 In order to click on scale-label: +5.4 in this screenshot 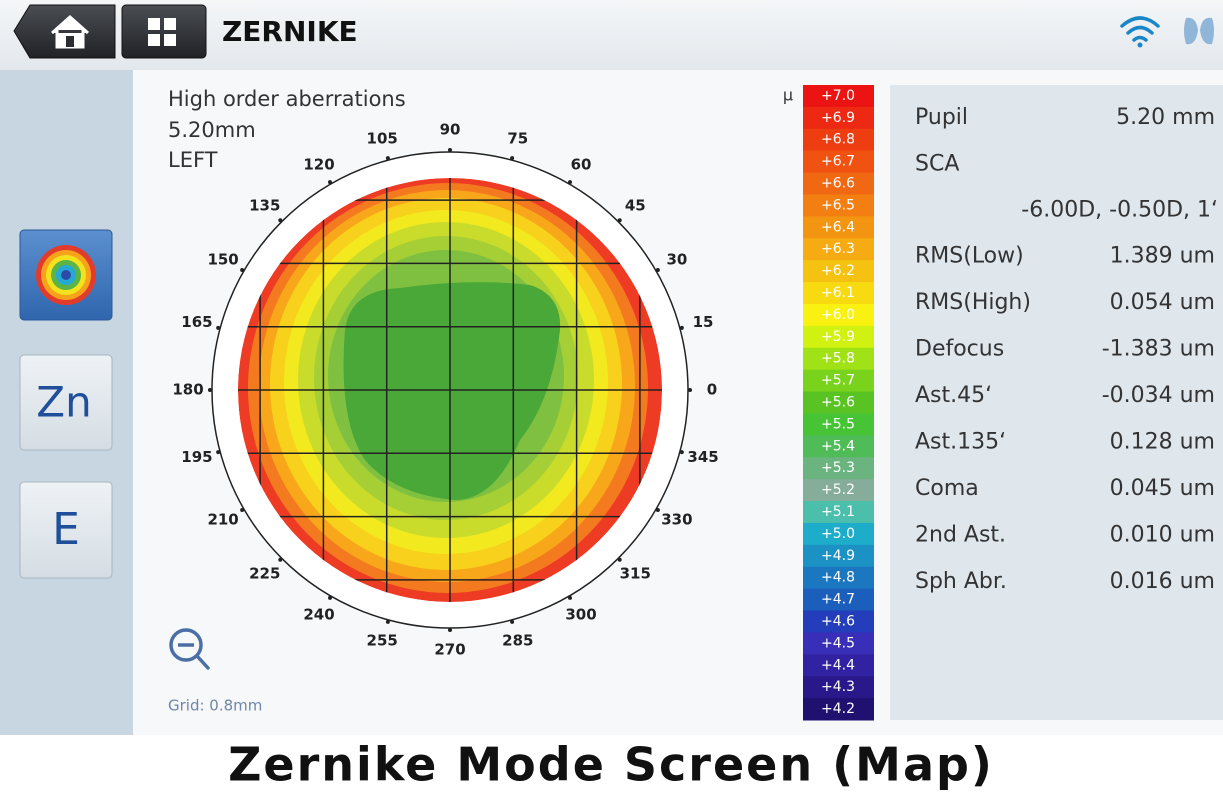, I will do `click(838, 446)`.